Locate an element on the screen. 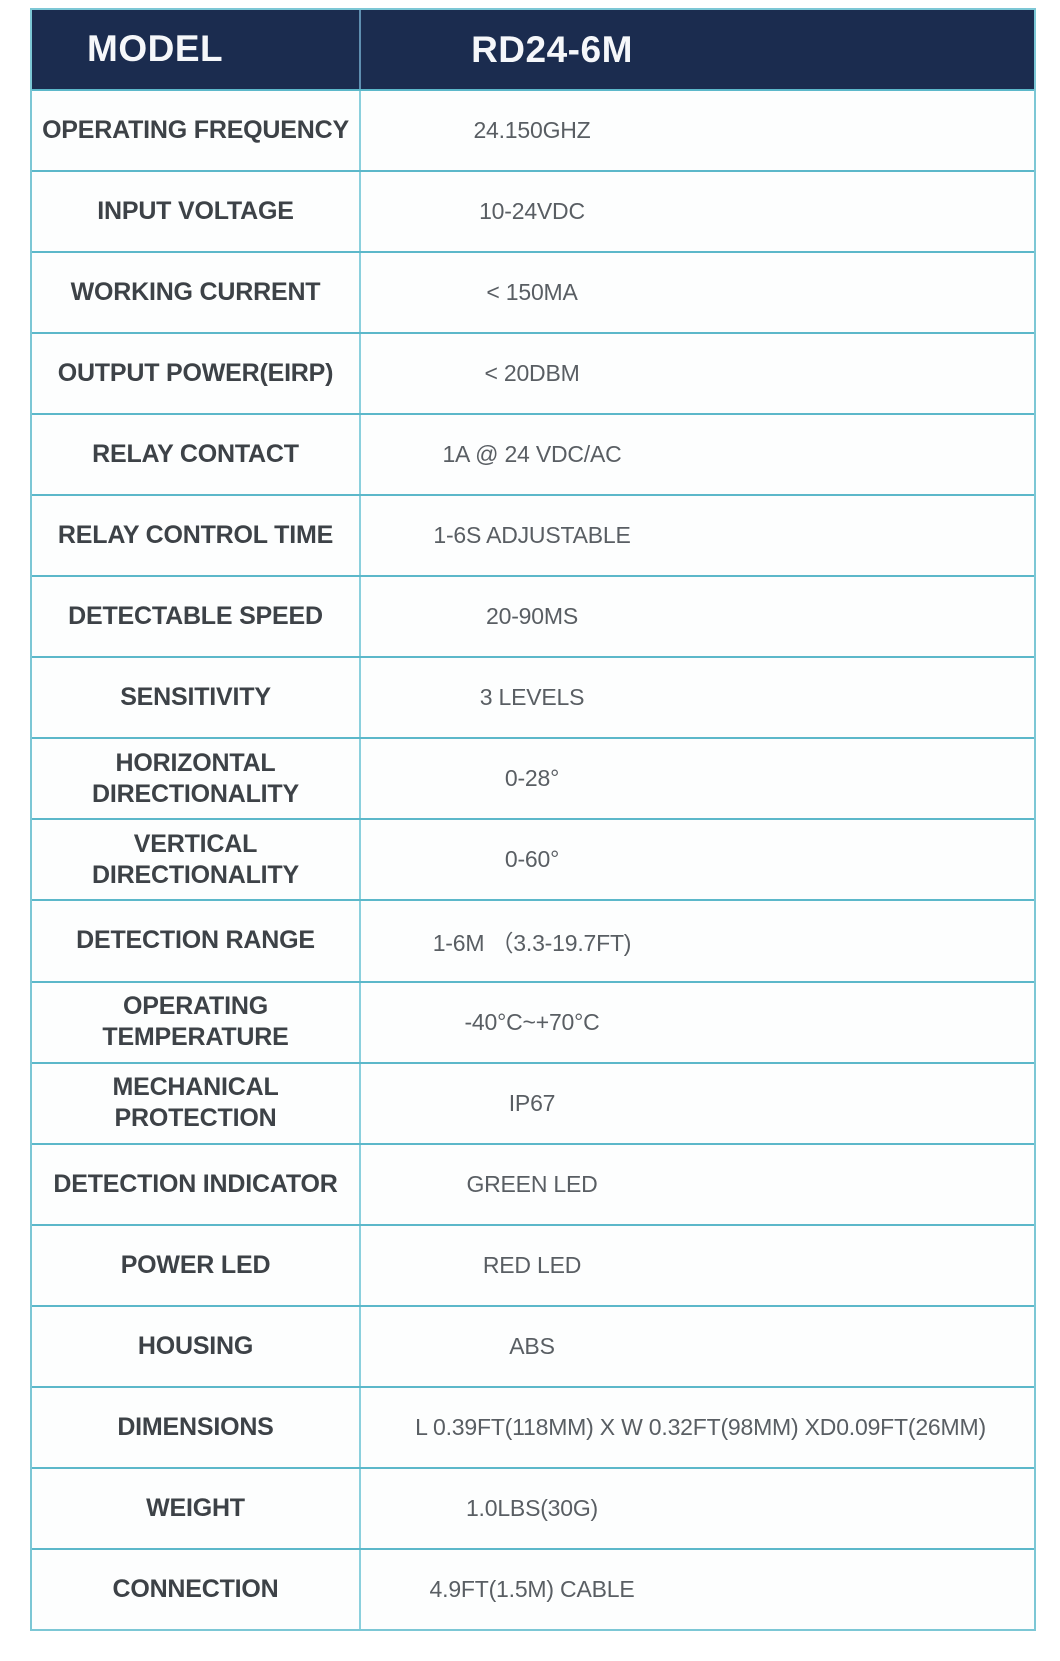 This screenshot has height=1661, width=1060. spec-row-output-power: OUTPUT POWER(EIRP) < 20DBM is located at coordinates (533, 373).